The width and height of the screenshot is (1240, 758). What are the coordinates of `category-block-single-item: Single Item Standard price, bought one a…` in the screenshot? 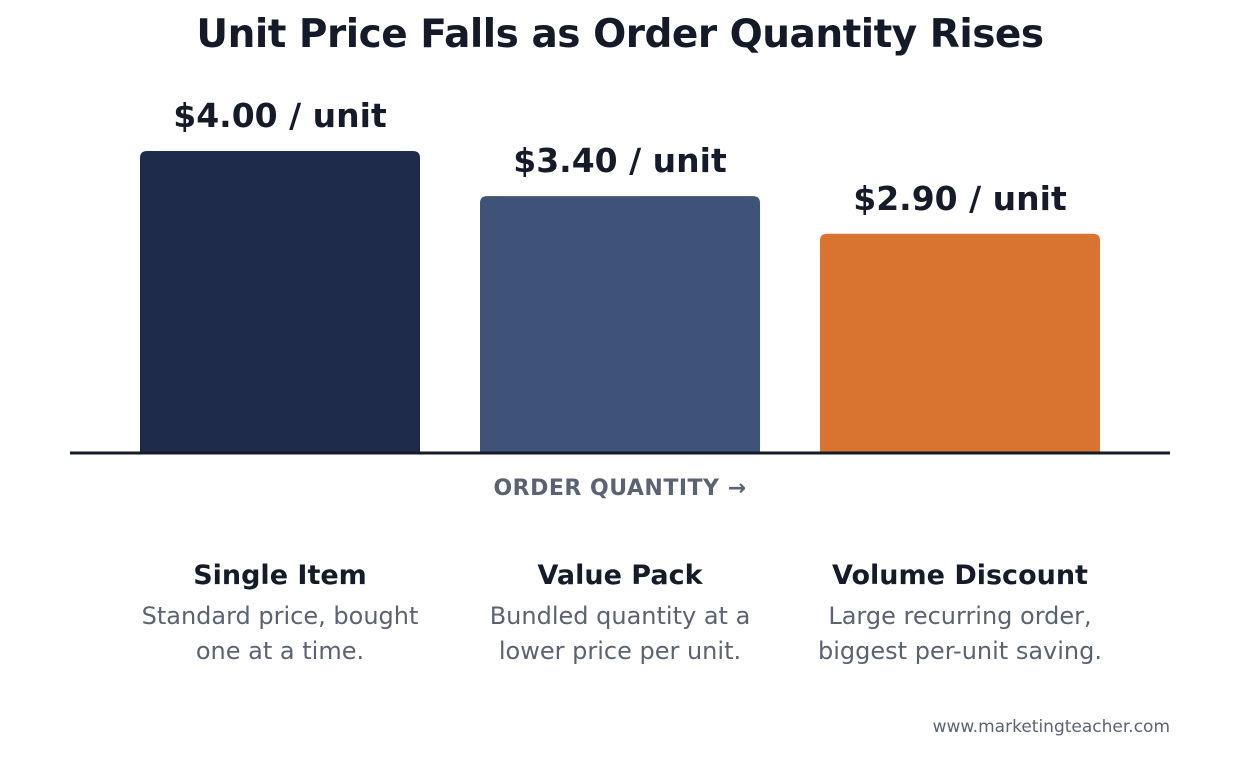 It's located at (280, 614).